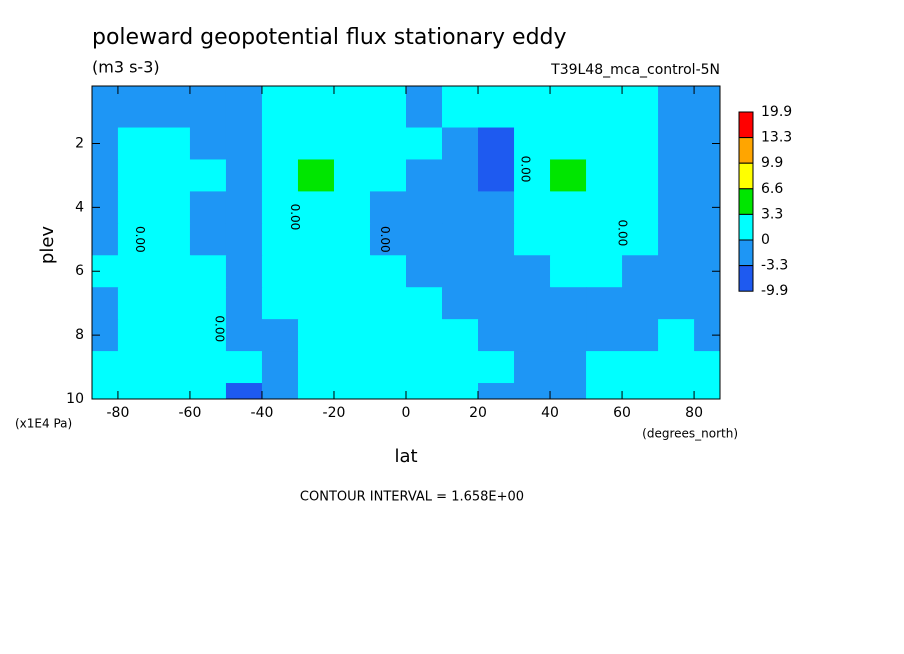 This screenshot has height=654, width=904. I want to click on x-tick-label: 80, so click(694, 413).